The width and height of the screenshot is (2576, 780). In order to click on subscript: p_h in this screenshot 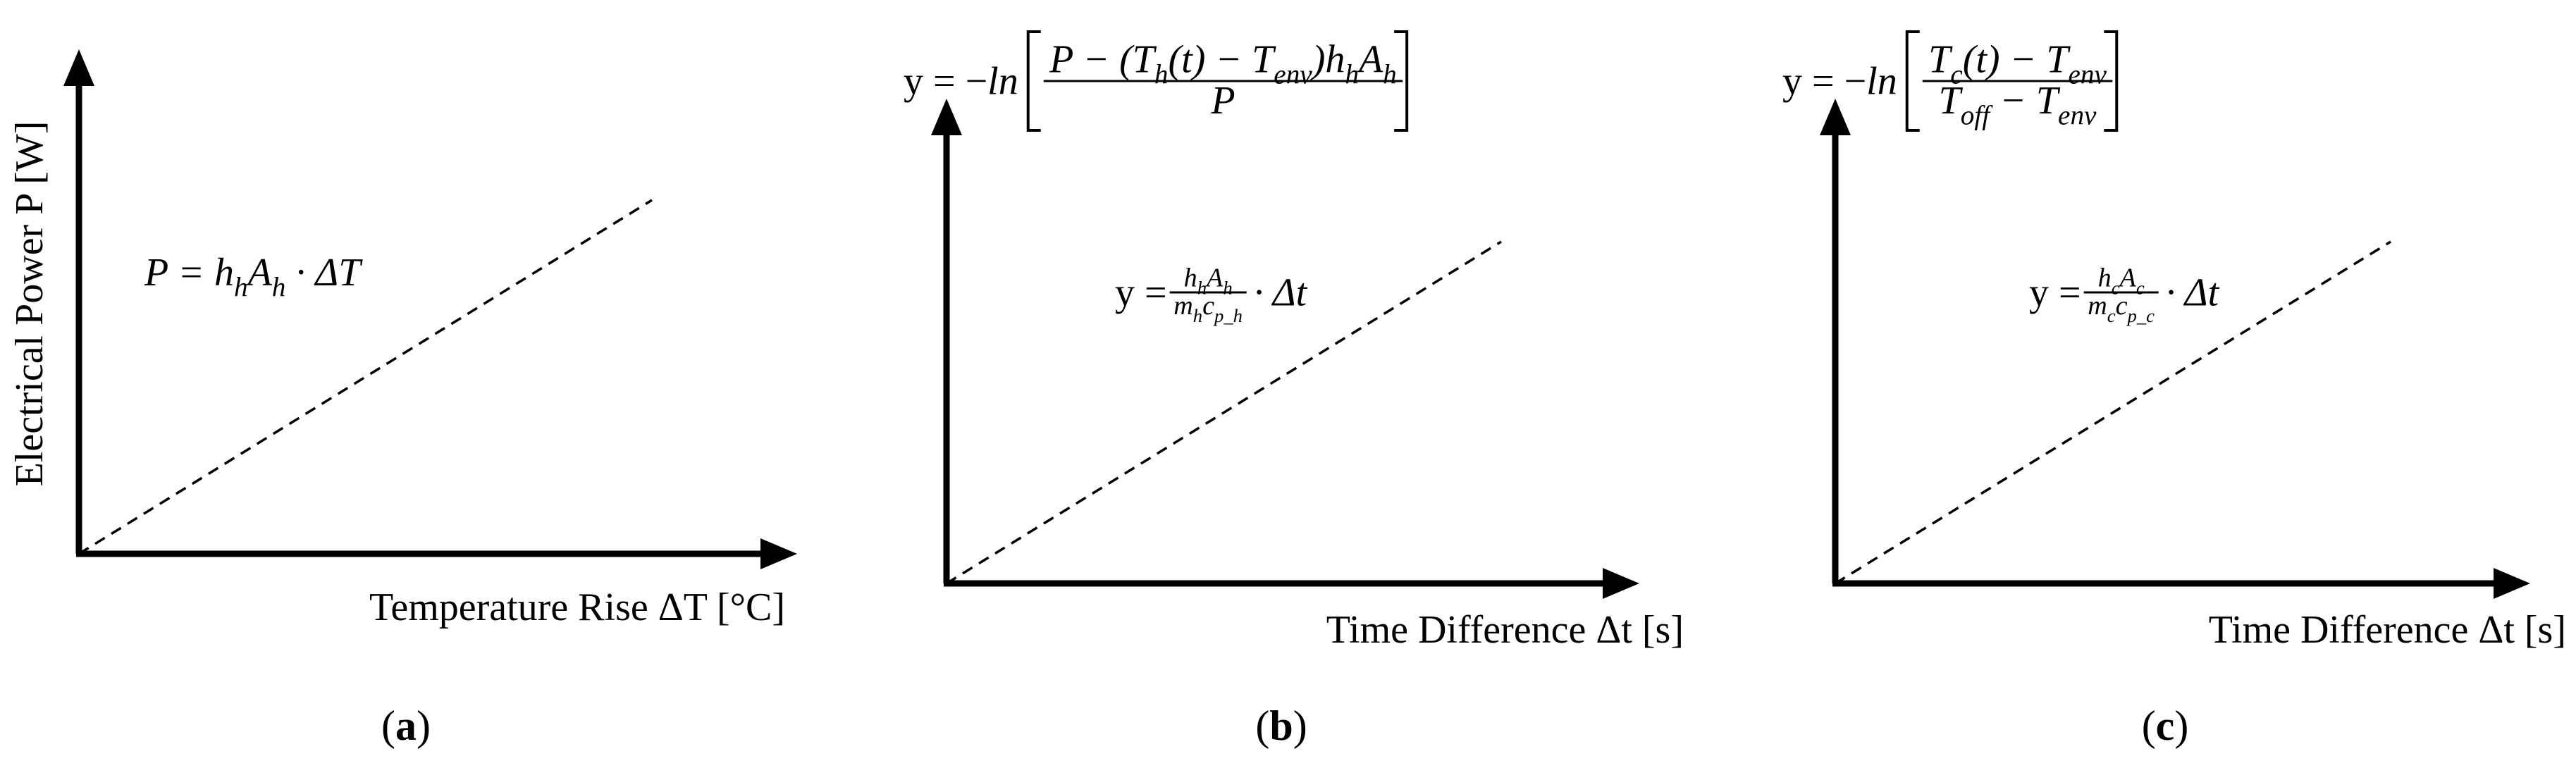, I will do `click(1228, 315)`.